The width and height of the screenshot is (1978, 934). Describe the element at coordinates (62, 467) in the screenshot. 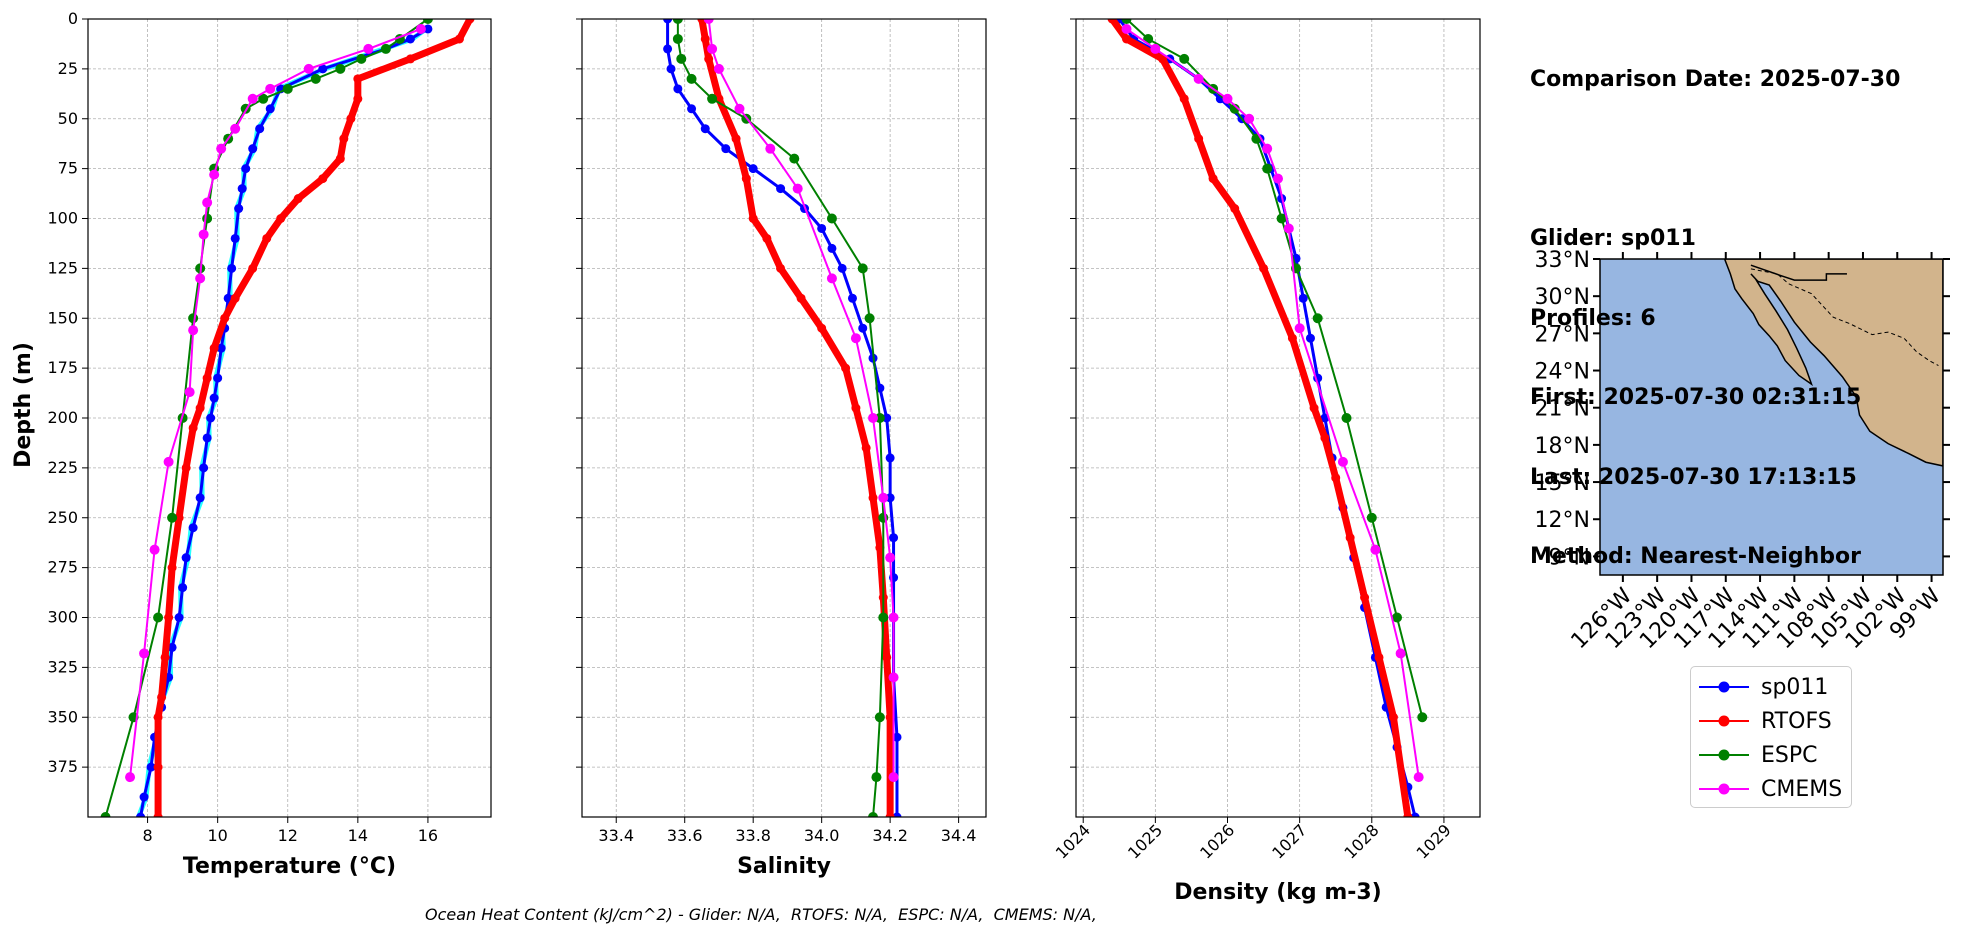

I see `y-tick-label: 225` at that location.